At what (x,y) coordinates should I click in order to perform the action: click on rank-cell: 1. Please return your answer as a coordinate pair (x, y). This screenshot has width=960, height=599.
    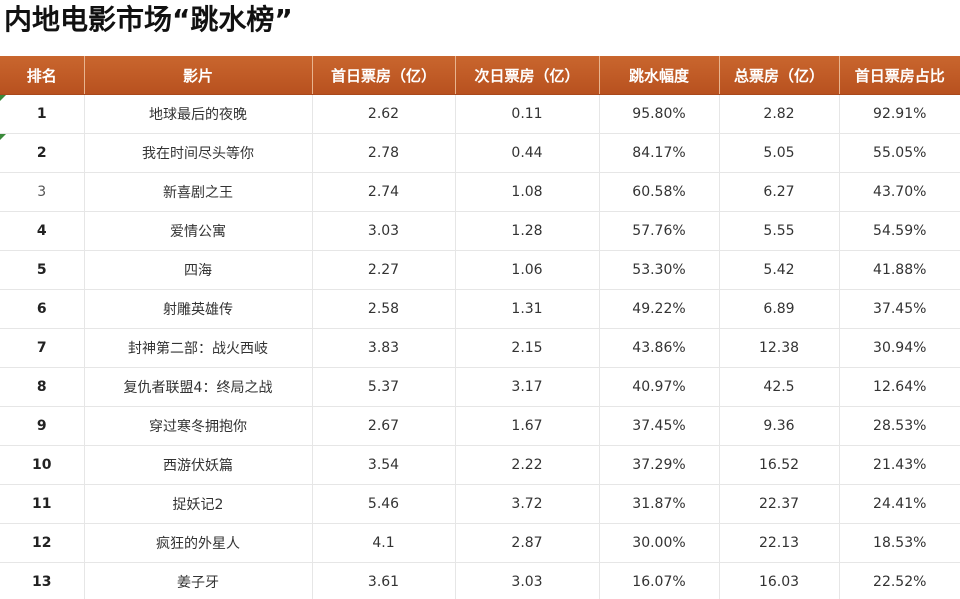
    Looking at the image, I should click on (42, 114).